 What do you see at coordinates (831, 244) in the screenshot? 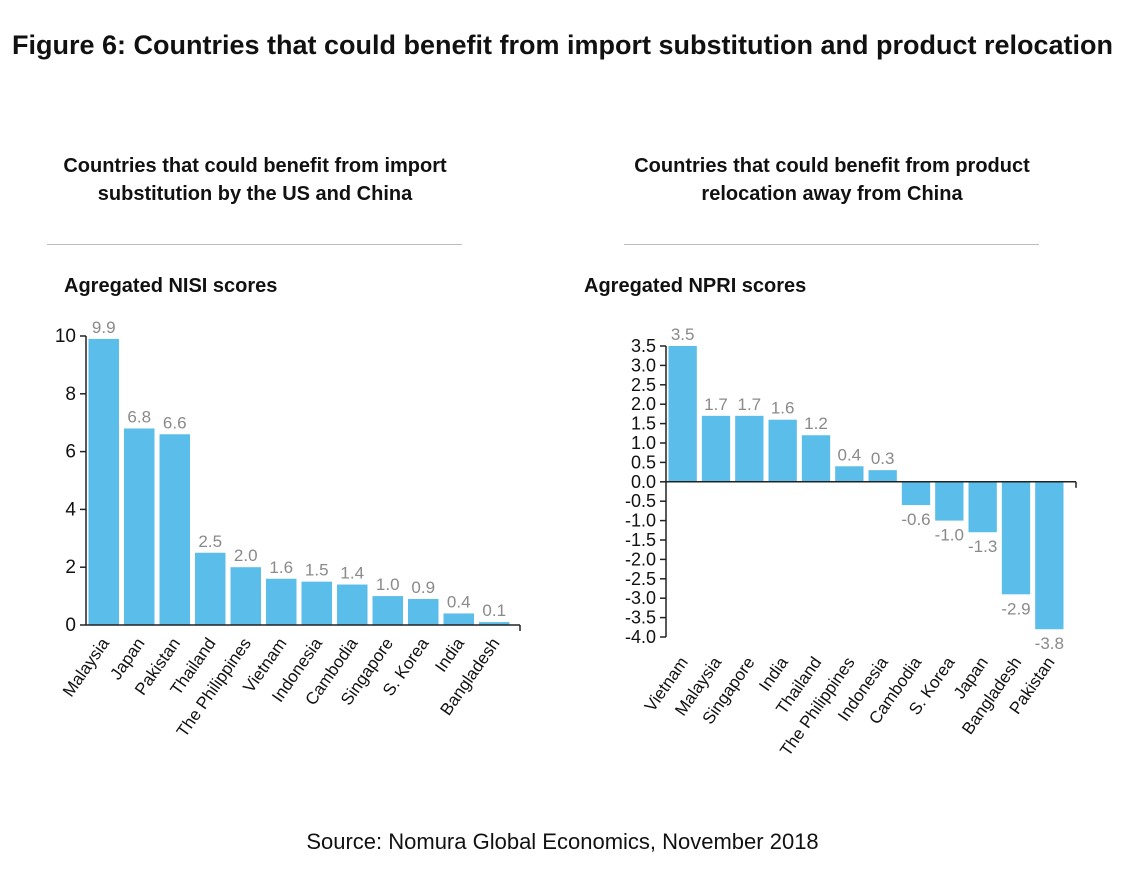
I see `right-panel-divider` at bounding box center [831, 244].